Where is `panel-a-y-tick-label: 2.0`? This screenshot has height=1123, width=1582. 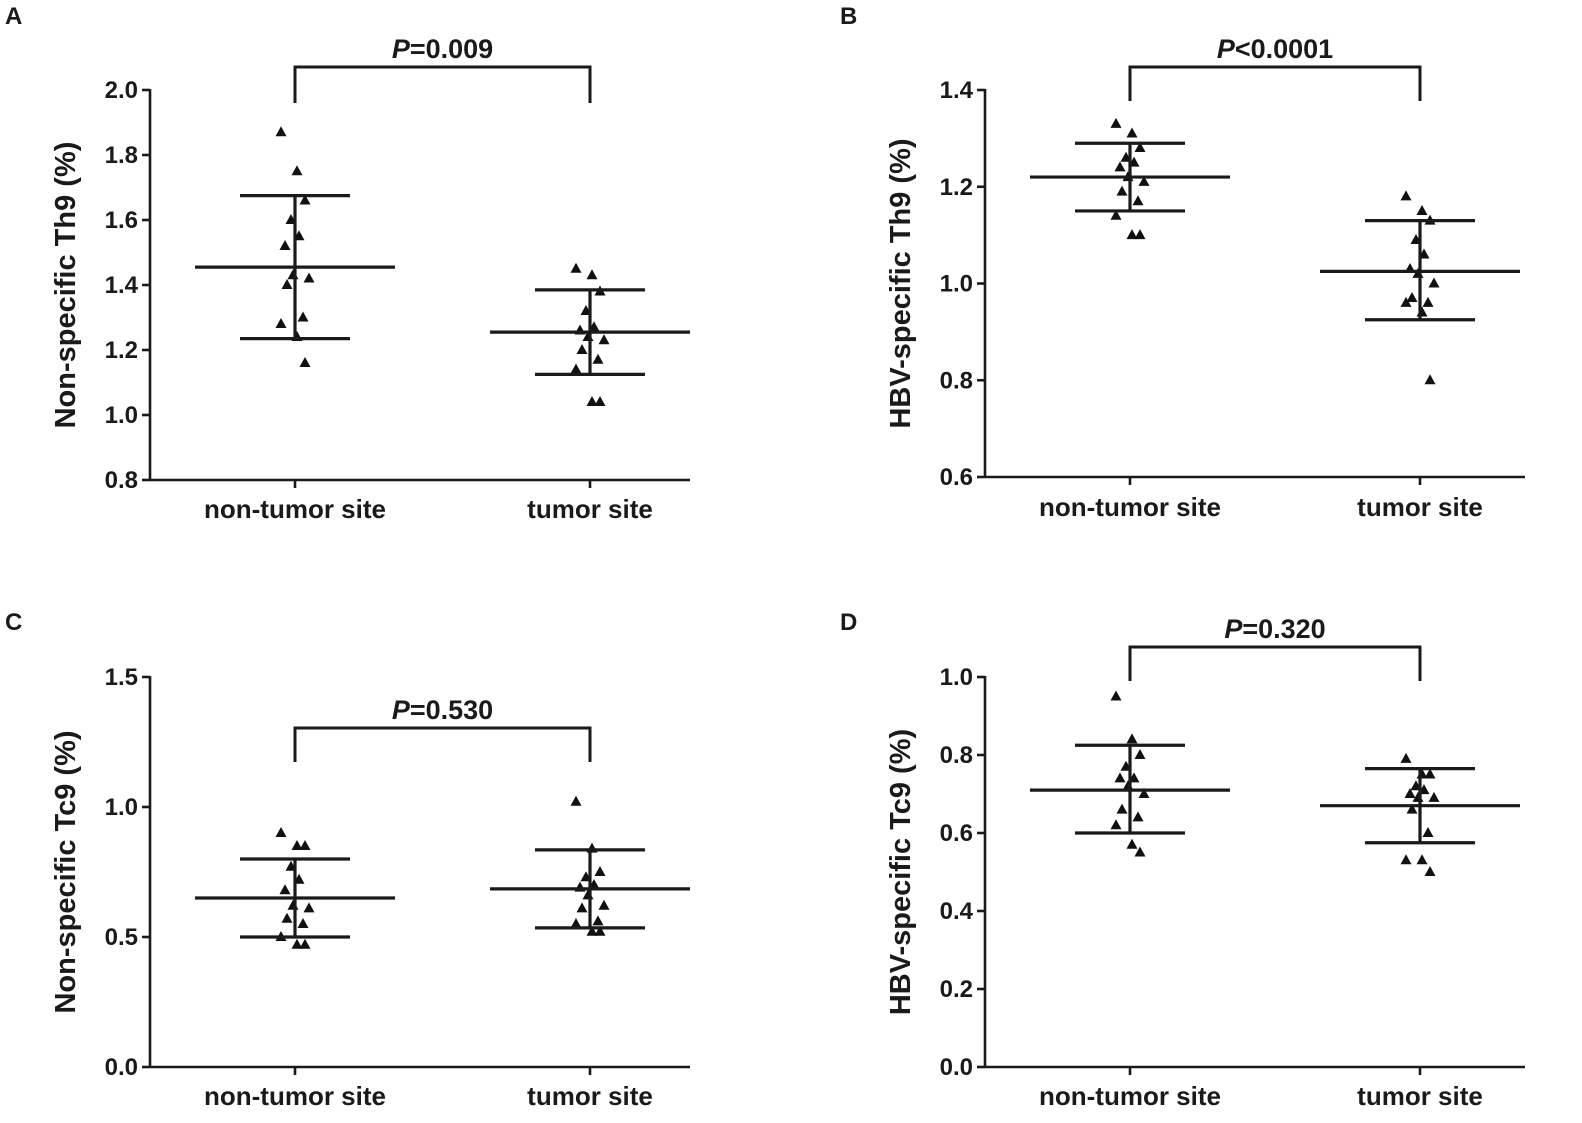
panel-a-y-tick-label: 2.0 is located at coordinates (121, 90).